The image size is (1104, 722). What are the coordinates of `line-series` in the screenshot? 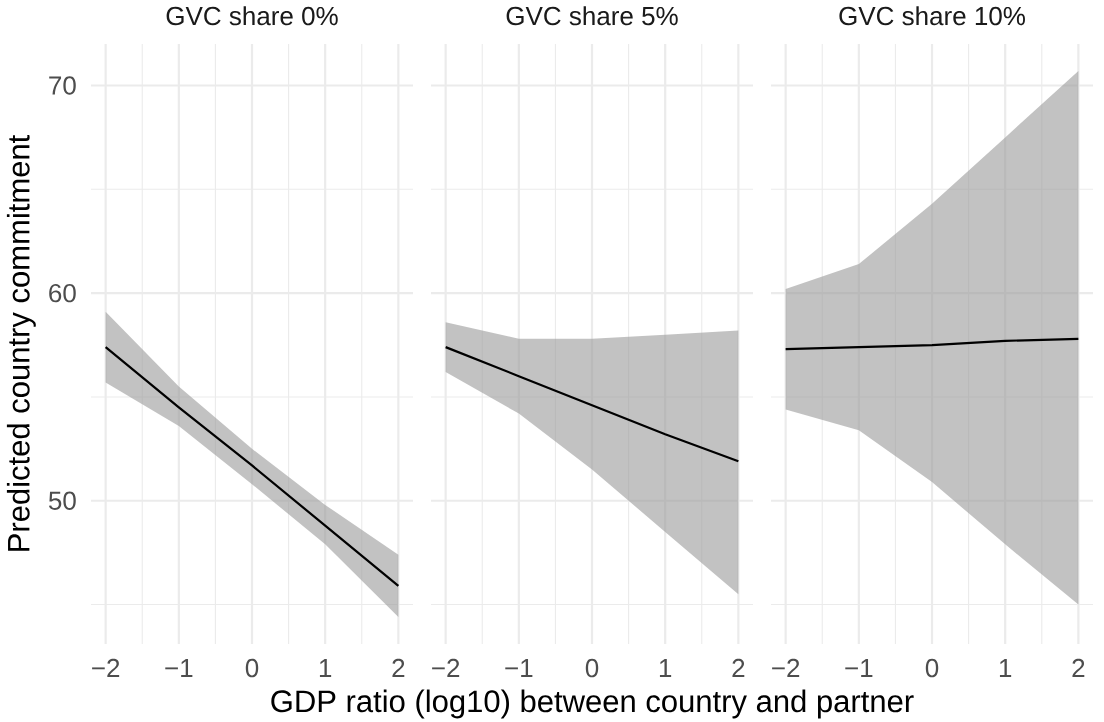 It's located at (252, 466).